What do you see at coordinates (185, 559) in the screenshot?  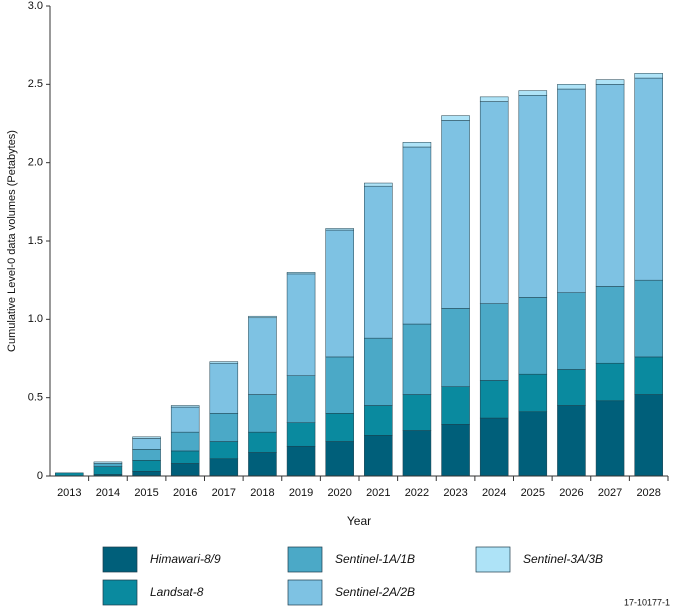 I see `legend-label: Himawari-8/9` at bounding box center [185, 559].